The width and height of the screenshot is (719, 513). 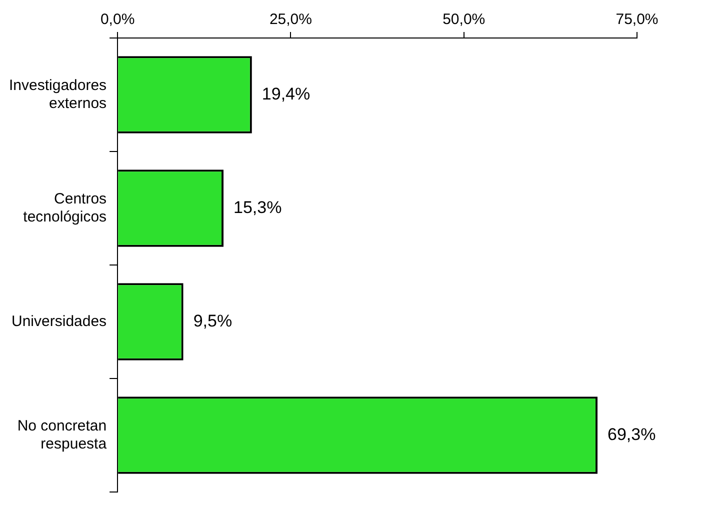 I want to click on data-label: 15,3%, so click(x=258, y=207).